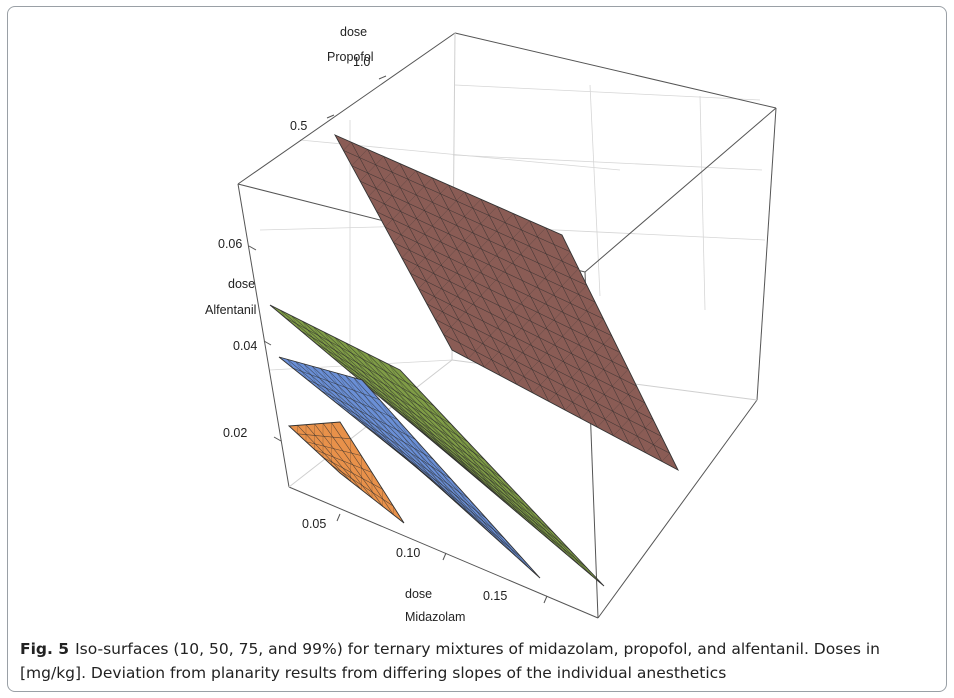 The height and width of the screenshot is (698, 954). Describe the element at coordinates (382, 77) in the screenshot. I see `y-tick-1.0` at that location.